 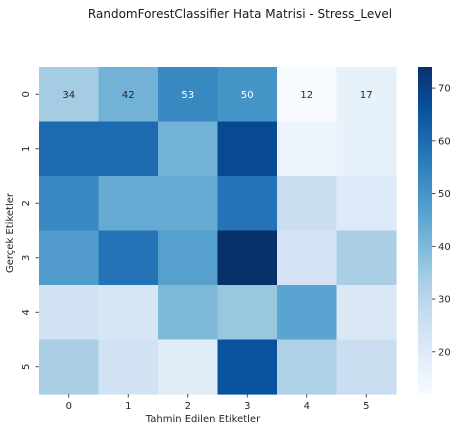 I want to click on cell-value-label: 50, so click(x=247, y=95).